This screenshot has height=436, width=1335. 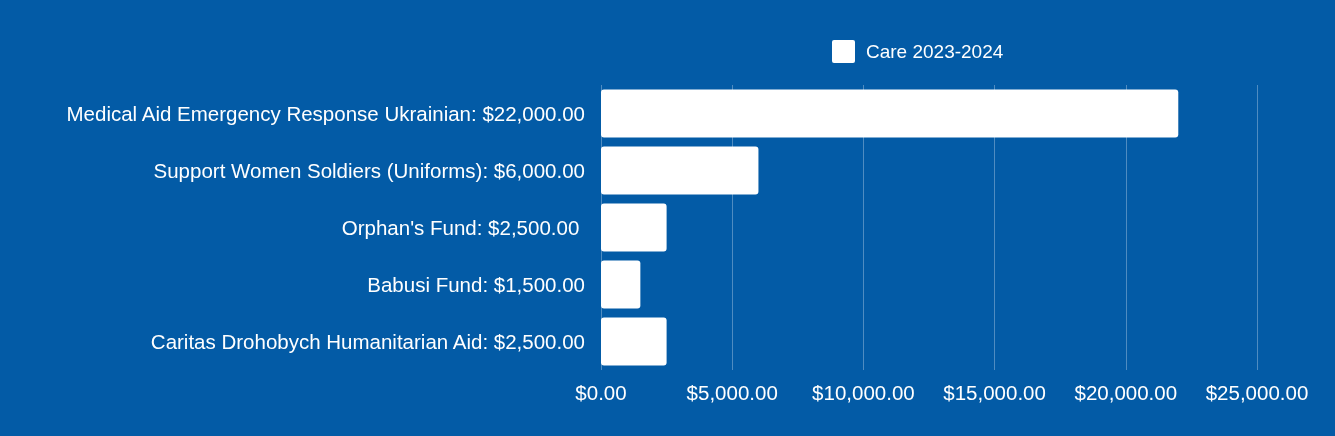 I want to click on y-tick-label: Medical Aid Emergency Response Ukrainian: $22,000.00, so click(x=325, y=113).